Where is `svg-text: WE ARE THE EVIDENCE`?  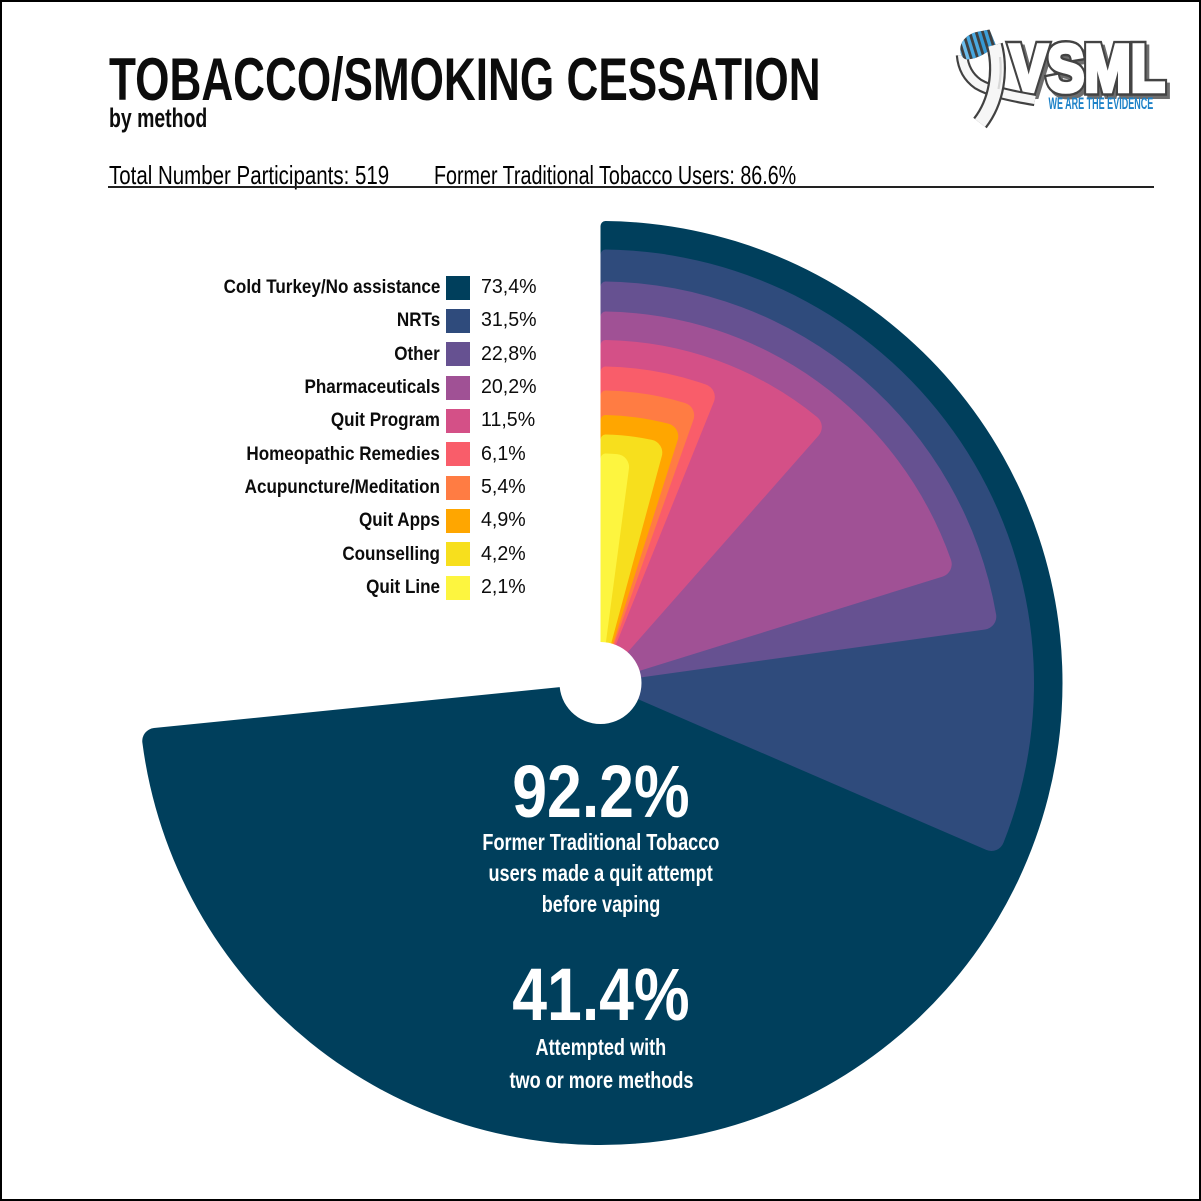 svg-text: WE ARE THE EVIDENCE is located at coordinates (1101, 103).